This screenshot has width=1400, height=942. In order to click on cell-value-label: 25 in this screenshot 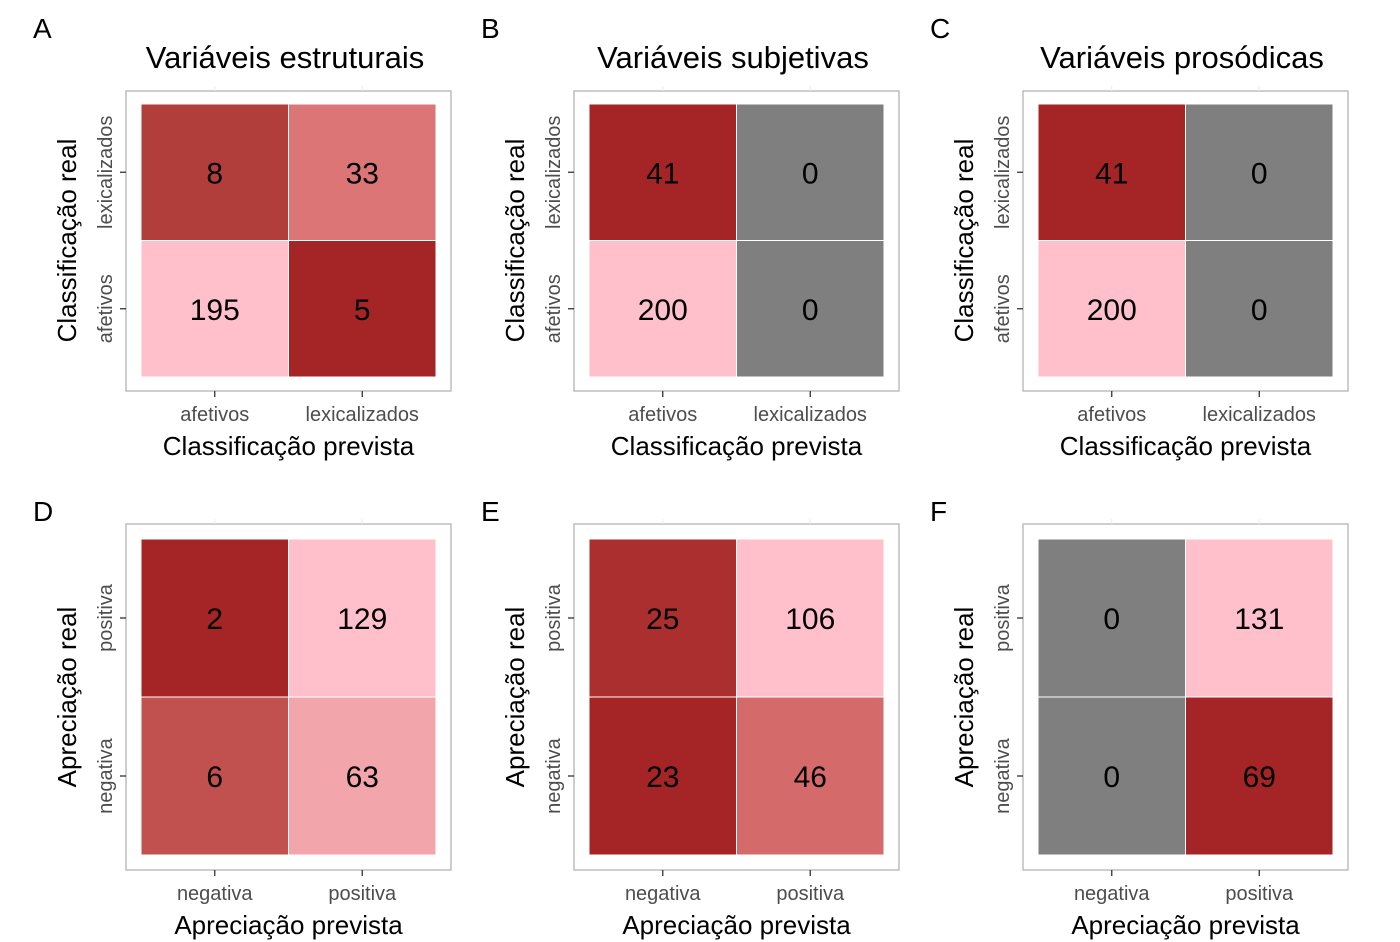, I will do `click(662, 619)`.